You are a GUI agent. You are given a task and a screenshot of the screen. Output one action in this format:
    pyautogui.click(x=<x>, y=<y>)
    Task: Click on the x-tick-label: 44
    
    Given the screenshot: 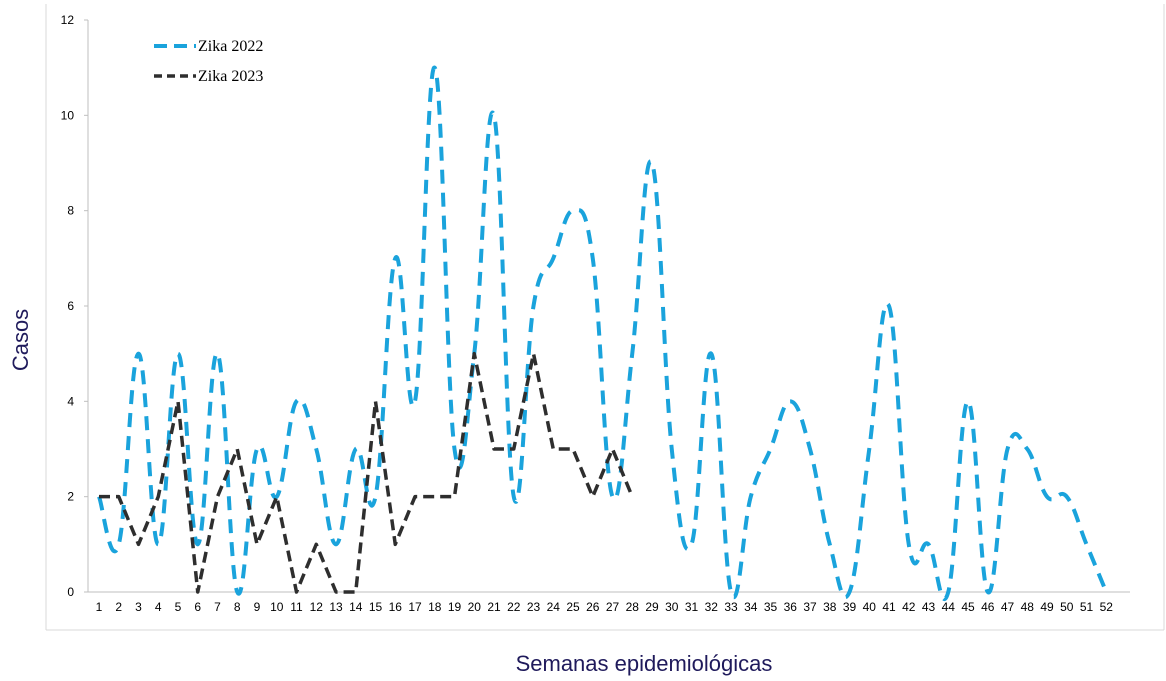 What is the action you would take?
    pyautogui.click(x=949, y=607)
    